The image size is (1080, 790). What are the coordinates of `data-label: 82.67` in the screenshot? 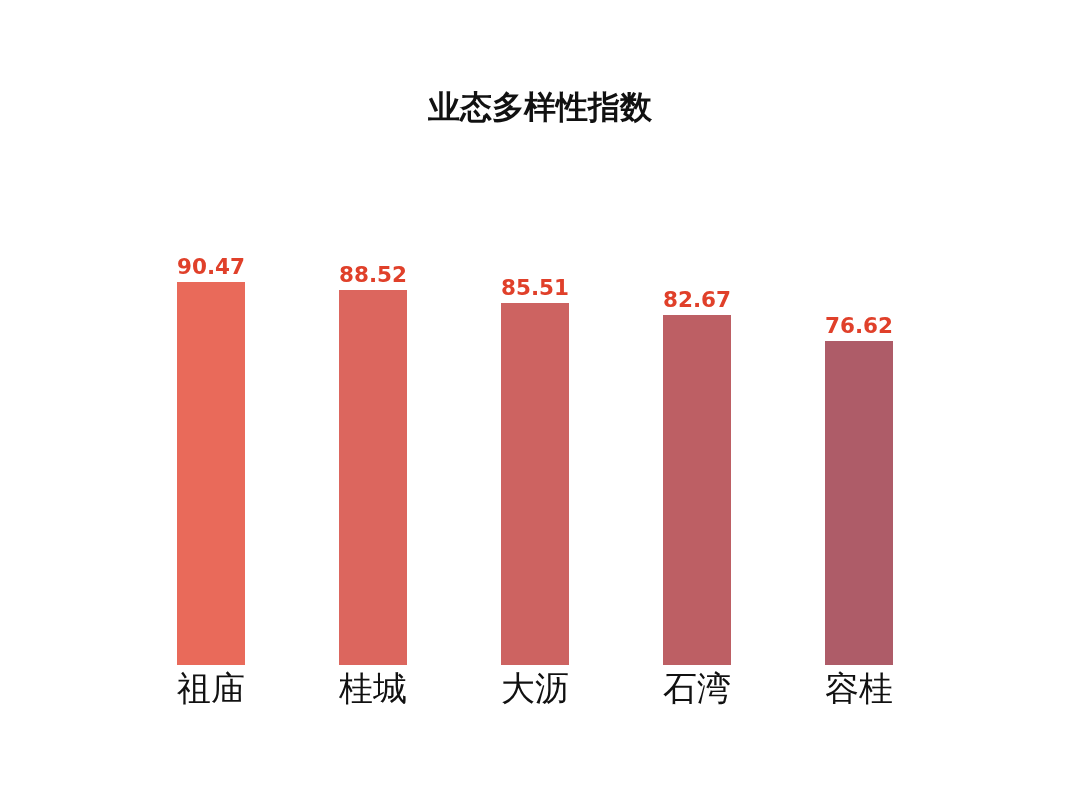 It's located at (697, 300).